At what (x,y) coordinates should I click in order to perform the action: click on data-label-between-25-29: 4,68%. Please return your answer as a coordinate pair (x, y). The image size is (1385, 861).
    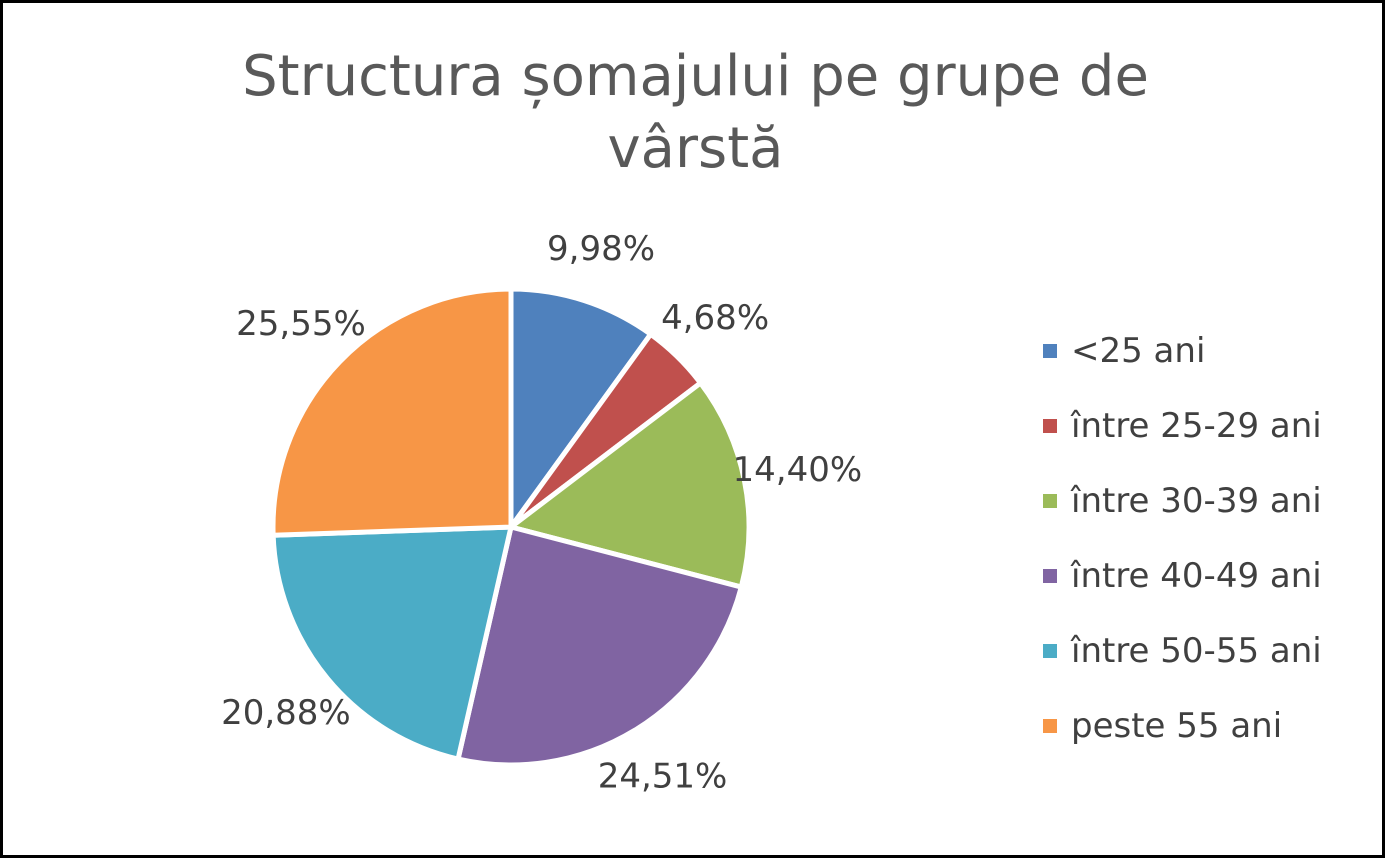
    Looking at the image, I should click on (715, 318).